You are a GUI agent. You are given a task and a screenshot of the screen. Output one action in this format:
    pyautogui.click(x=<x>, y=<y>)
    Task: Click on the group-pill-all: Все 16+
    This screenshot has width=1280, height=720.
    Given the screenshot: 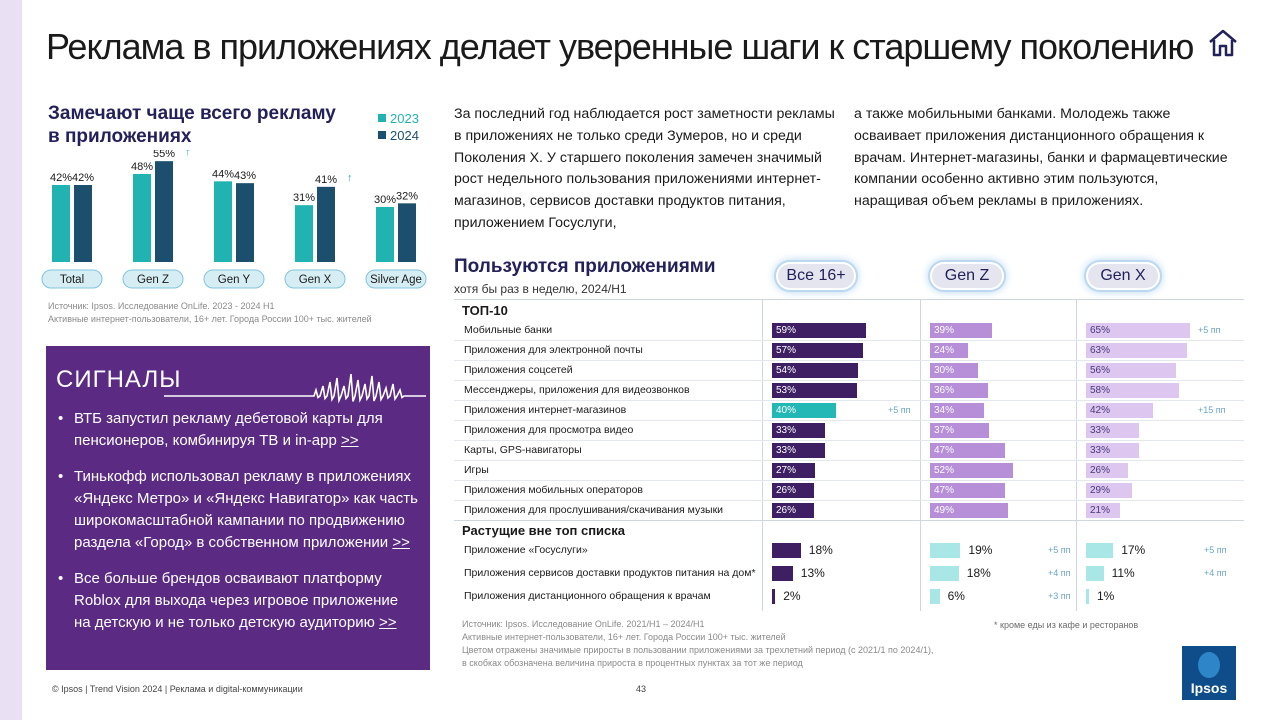 What is the action you would take?
    pyautogui.click(x=816, y=276)
    